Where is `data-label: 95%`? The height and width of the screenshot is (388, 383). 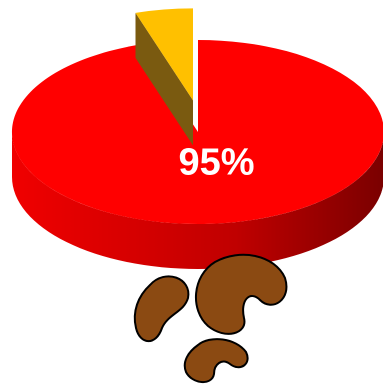 data-label: 95% is located at coordinates (216, 163).